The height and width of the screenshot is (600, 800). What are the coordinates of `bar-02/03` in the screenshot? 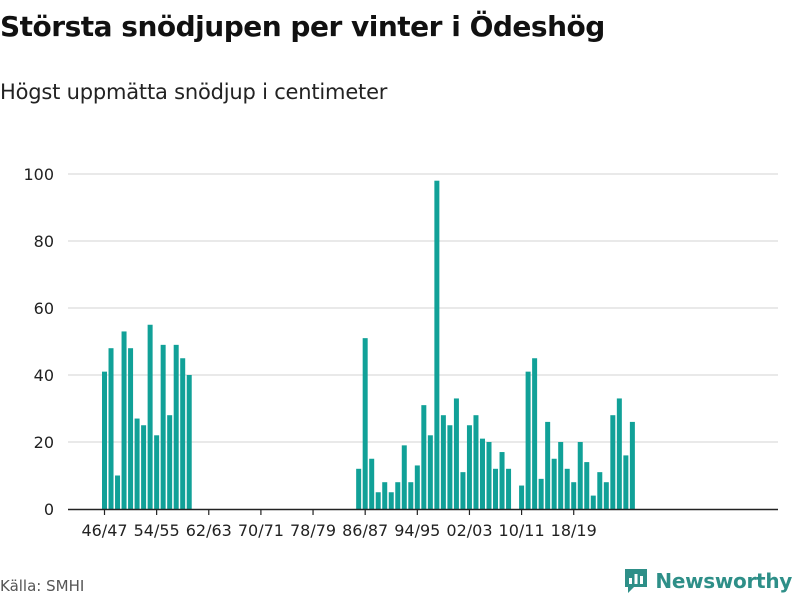 It's located at (469, 467).